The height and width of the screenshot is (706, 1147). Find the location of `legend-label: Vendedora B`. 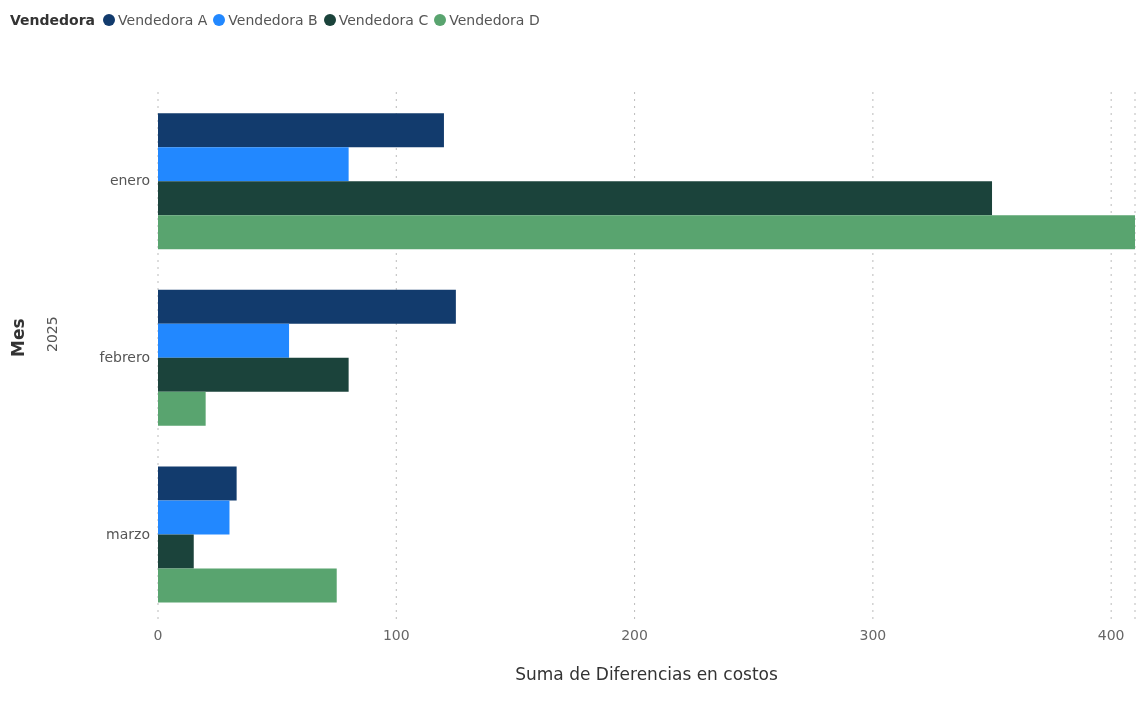

legend-label: Vendedora B is located at coordinates (273, 20).